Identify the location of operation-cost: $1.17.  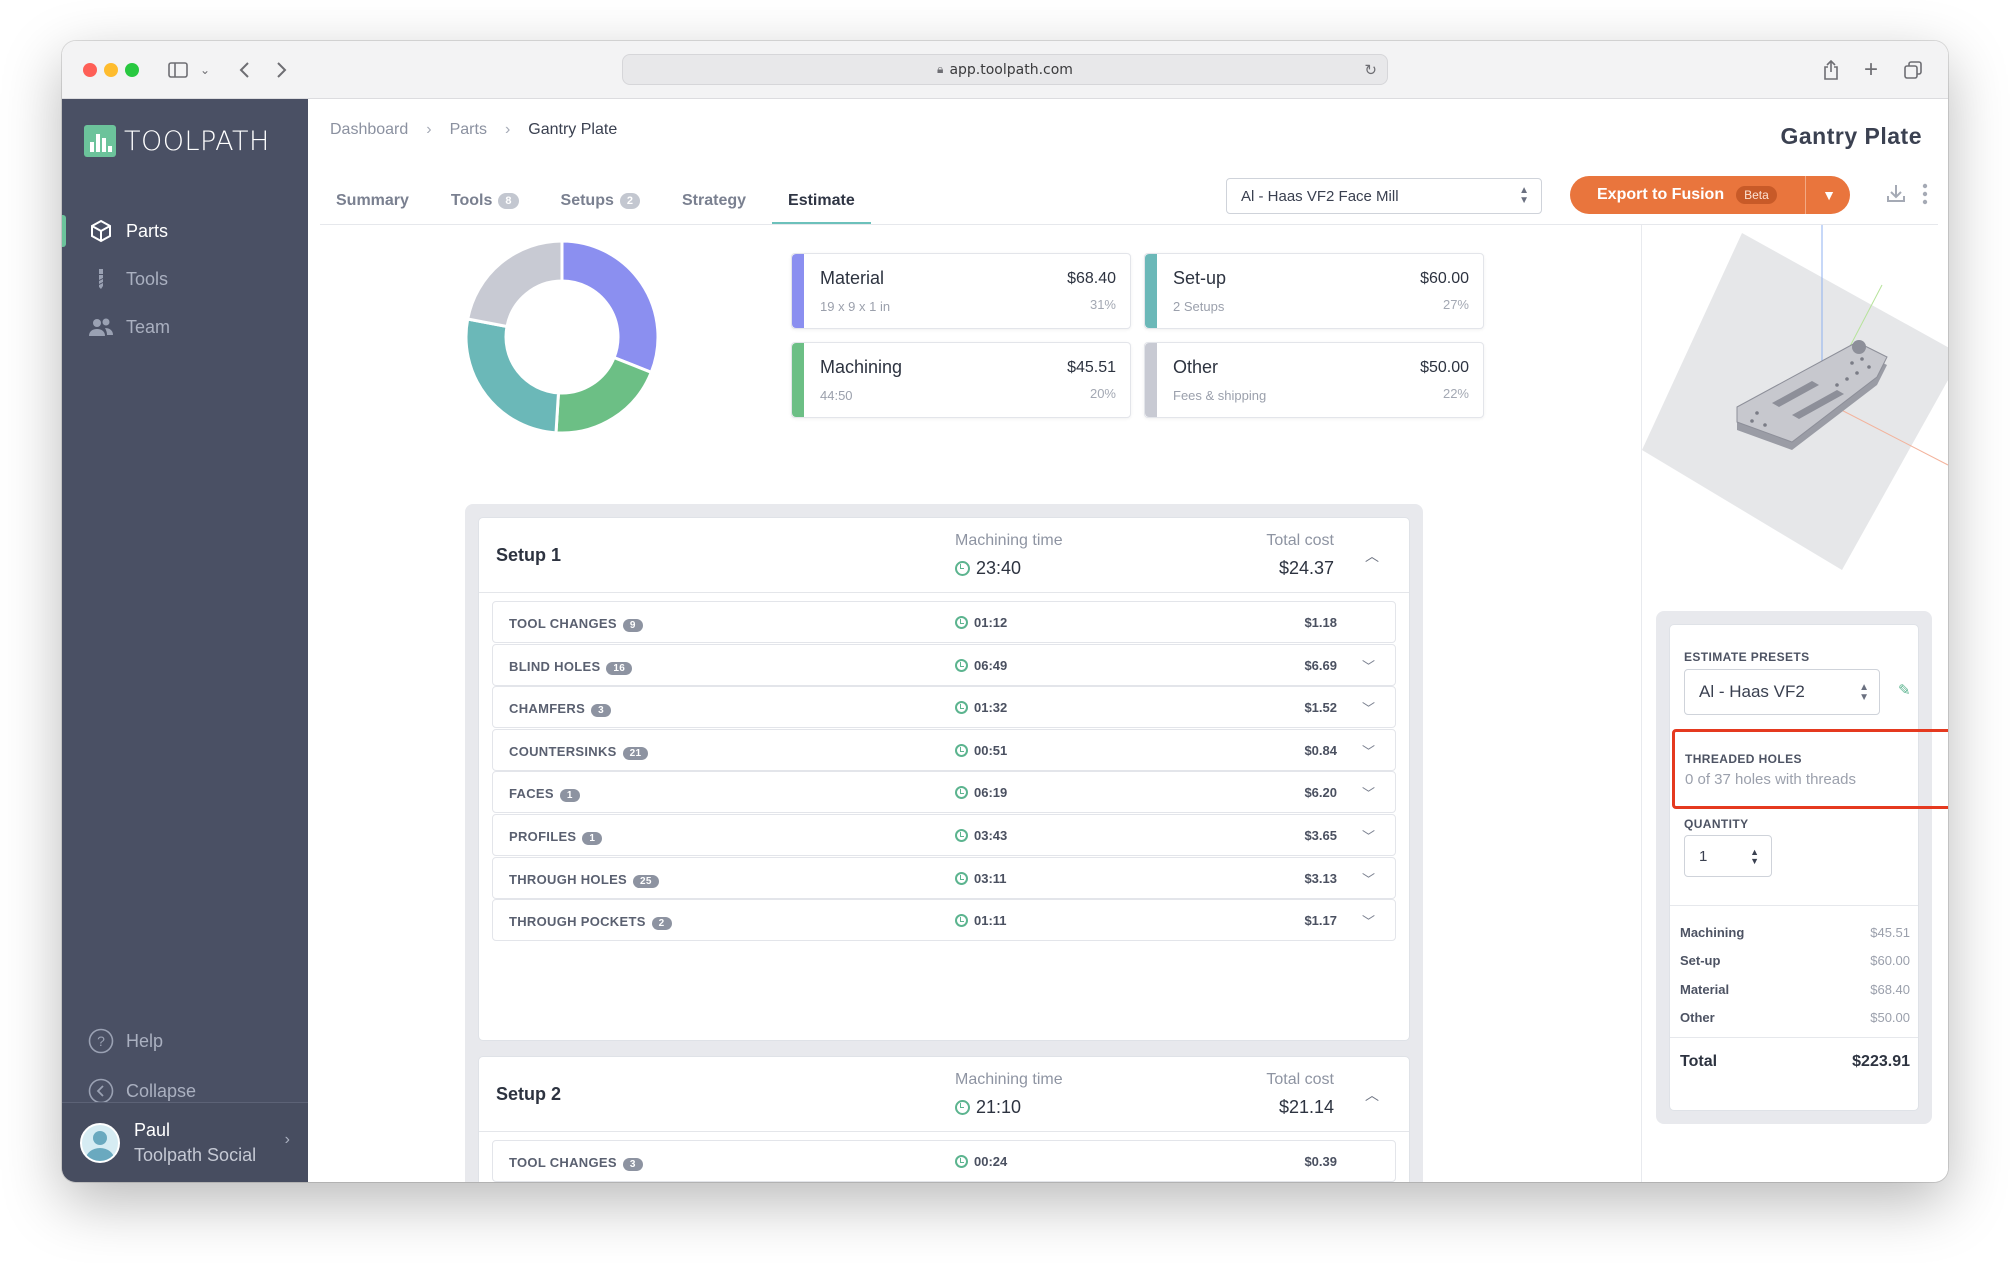
(1320, 921).